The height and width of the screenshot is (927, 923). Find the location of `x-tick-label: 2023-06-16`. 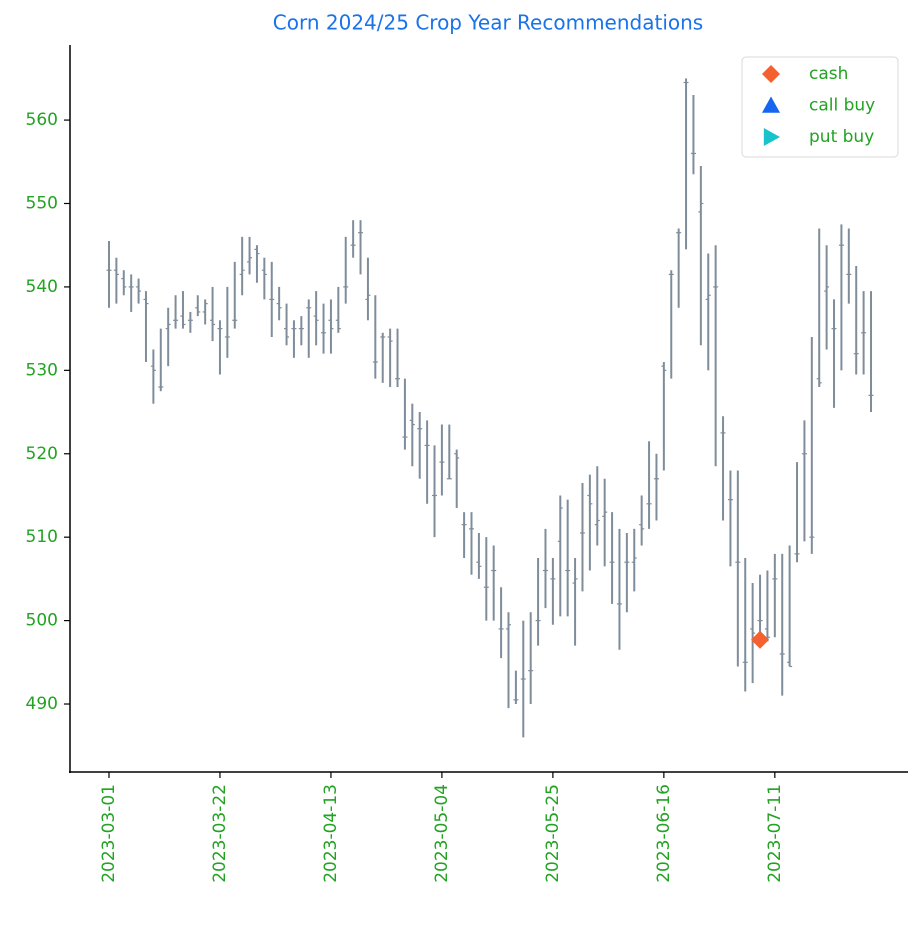

x-tick-label: 2023-06-16 is located at coordinates (664, 833).